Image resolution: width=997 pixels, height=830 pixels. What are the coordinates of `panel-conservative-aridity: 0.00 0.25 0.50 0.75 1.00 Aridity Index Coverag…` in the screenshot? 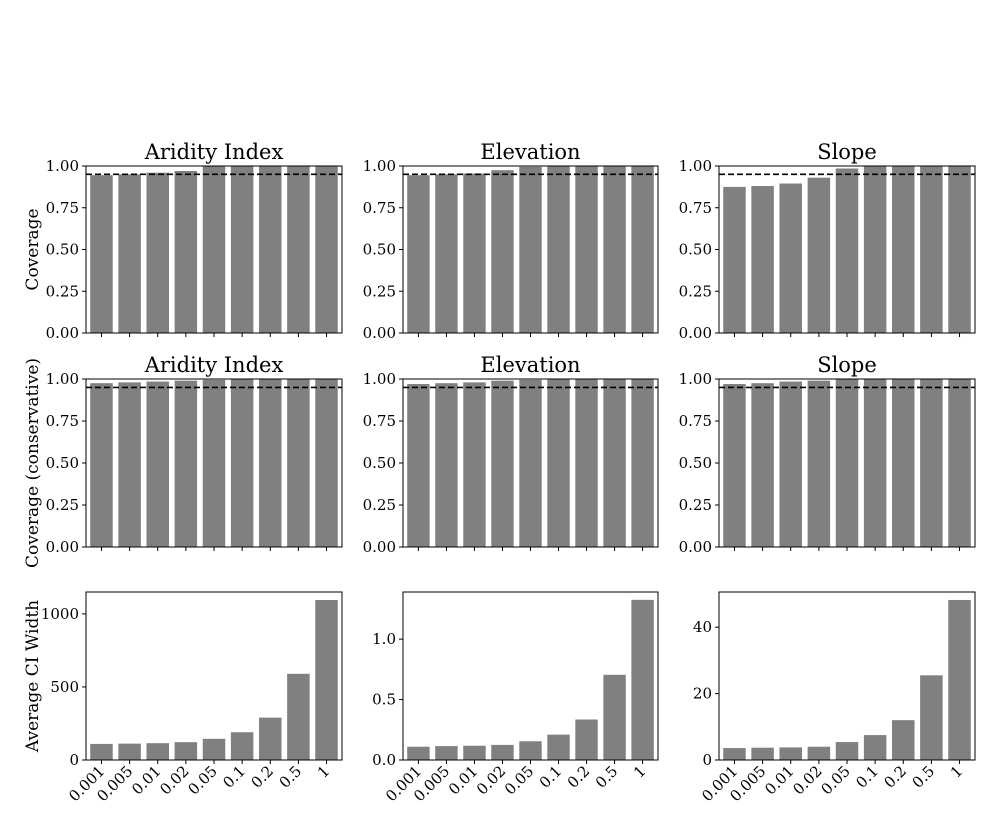 It's located at (183, 460).